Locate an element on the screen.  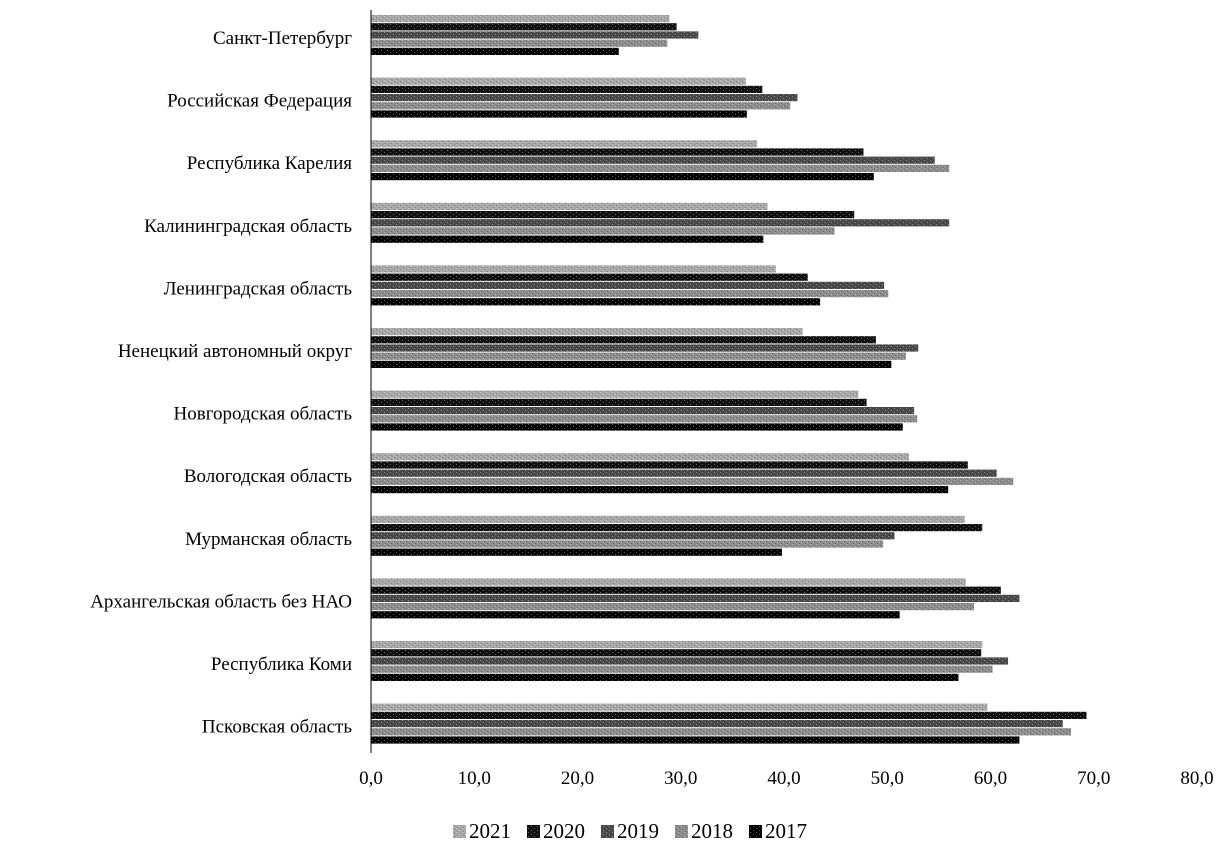
legend: 2021 2020 2019 2018 2017 is located at coordinates (630, 831).